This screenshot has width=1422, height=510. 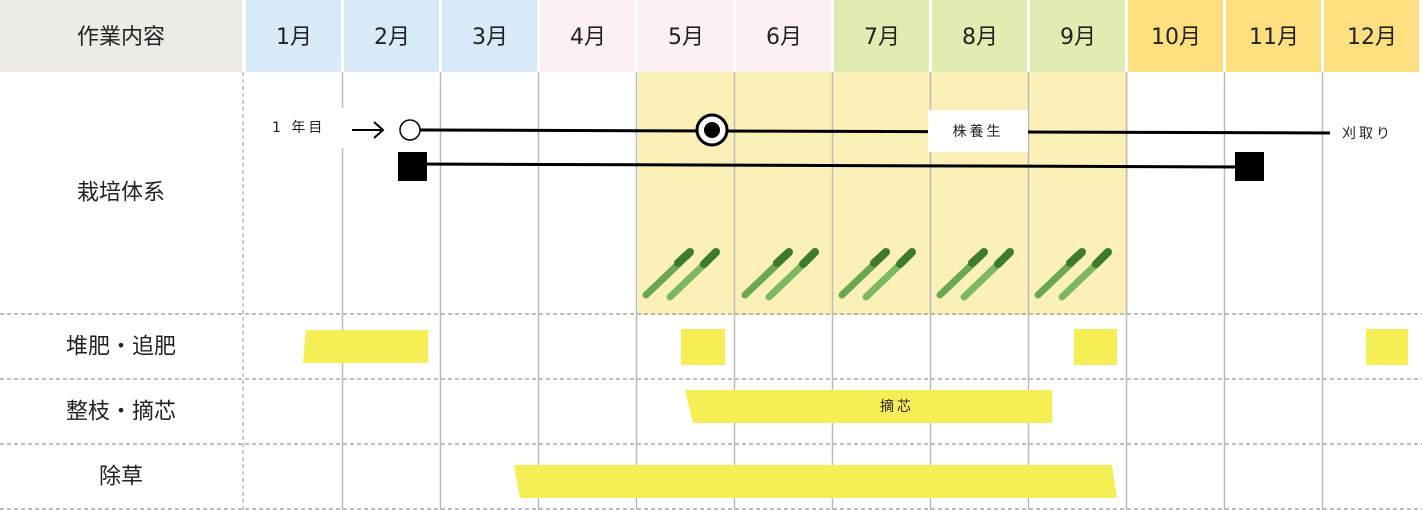 I want to click on header-label: 作業内容, so click(x=121, y=37).